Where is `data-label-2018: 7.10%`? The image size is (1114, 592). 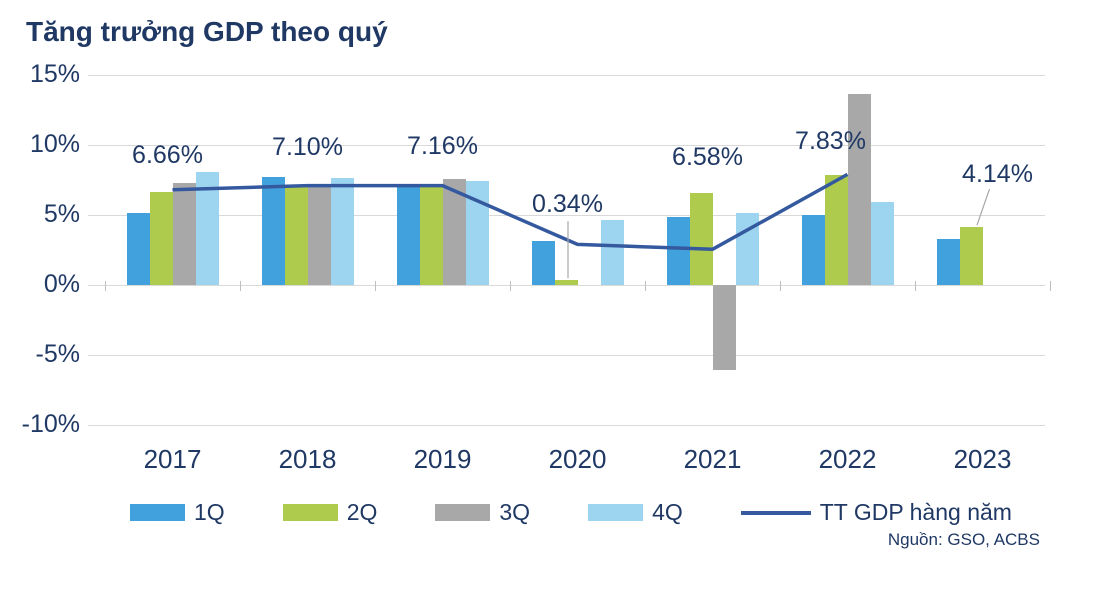
data-label-2018: 7.10% is located at coordinates (307, 146).